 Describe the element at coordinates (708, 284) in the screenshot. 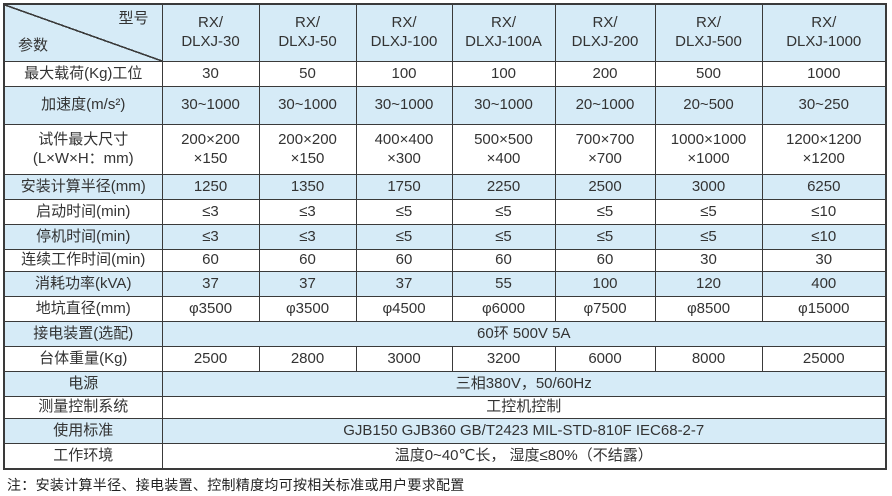

I see `value-cell: 120` at that location.